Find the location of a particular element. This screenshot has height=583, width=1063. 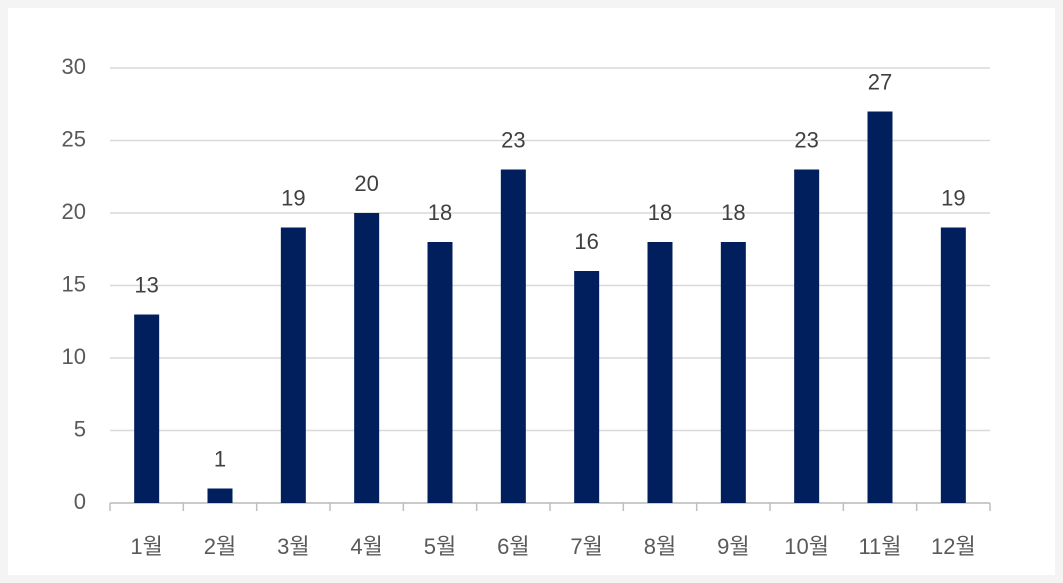

data-label: 13 is located at coordinates (146, 284).